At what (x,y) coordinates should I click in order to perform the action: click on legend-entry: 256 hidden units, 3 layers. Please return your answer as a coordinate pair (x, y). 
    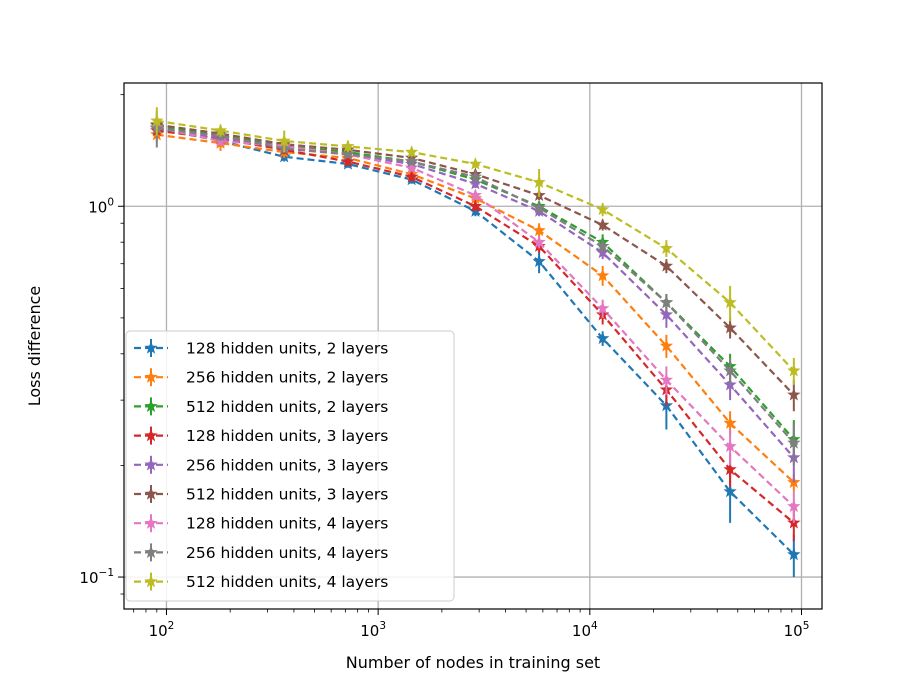
    Looking at the image, I should click on (261, 464).